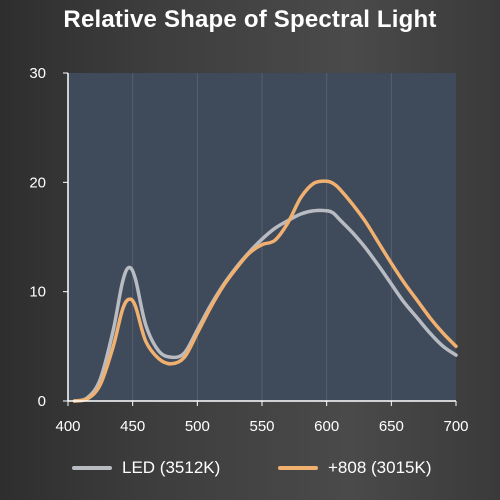  What do you see at coordinates (67, 426) in the screenshot?
I see `x-tick-label-400: 400` at bounding box center [67, 426].